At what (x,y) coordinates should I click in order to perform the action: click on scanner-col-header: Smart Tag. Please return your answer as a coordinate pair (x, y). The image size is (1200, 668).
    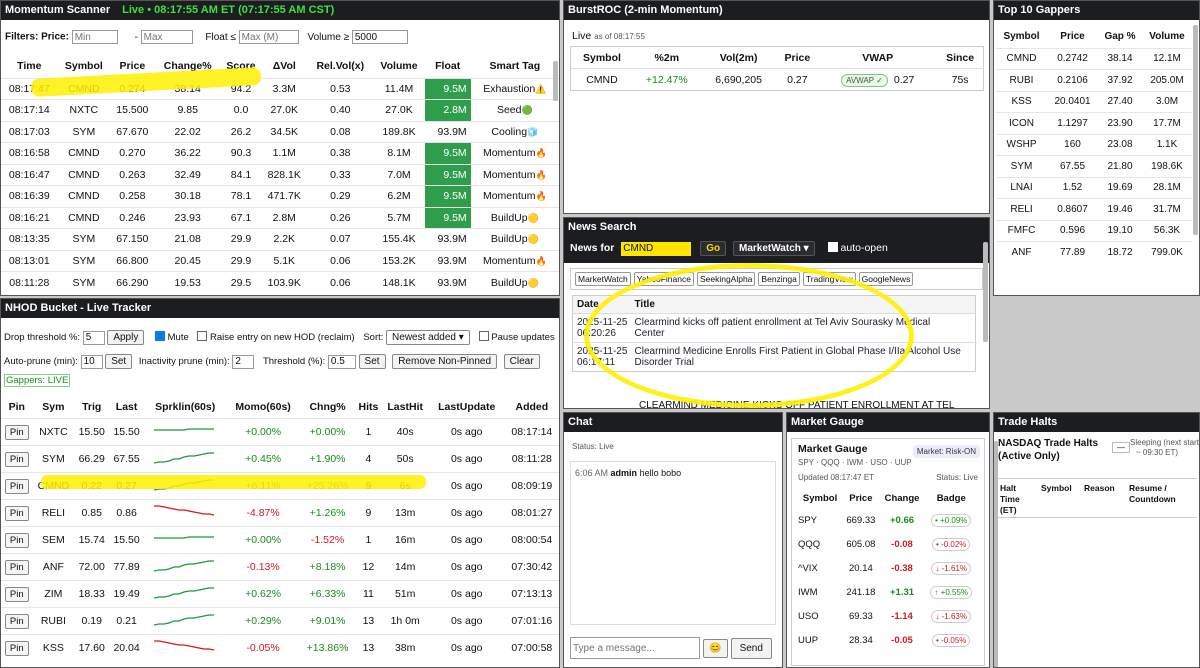
    Looking at the image, I should click on (515, 65).